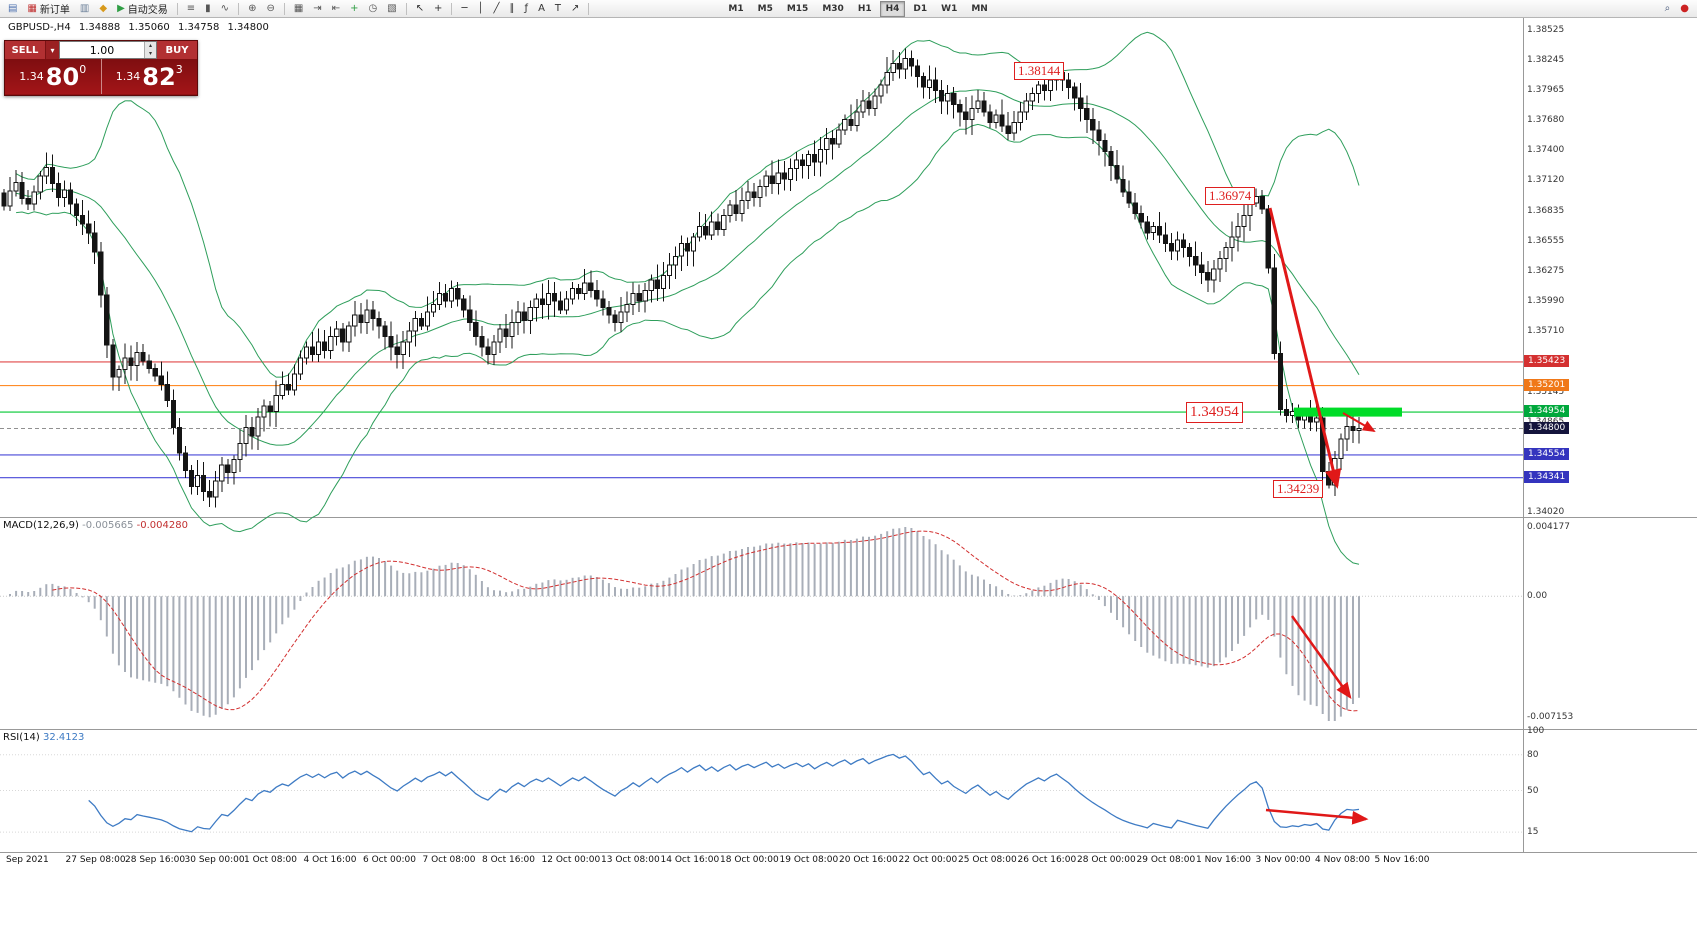 Image resolution: width=1697 pixels, height=938 pixels. I want to click on volume-input, so click(102, 50).